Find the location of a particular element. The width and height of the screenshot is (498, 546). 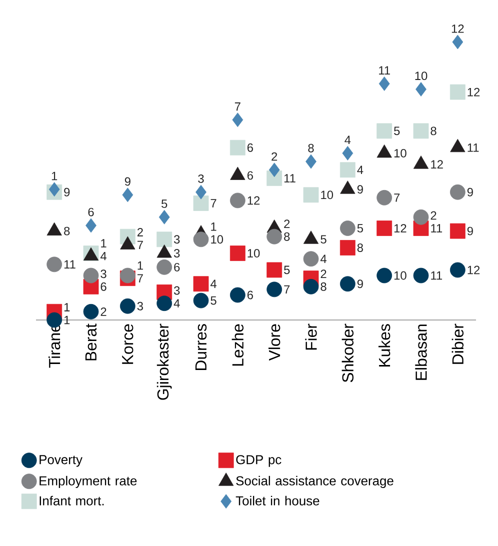

legend-label: Infant mort. is located at coordinates (72, 501).